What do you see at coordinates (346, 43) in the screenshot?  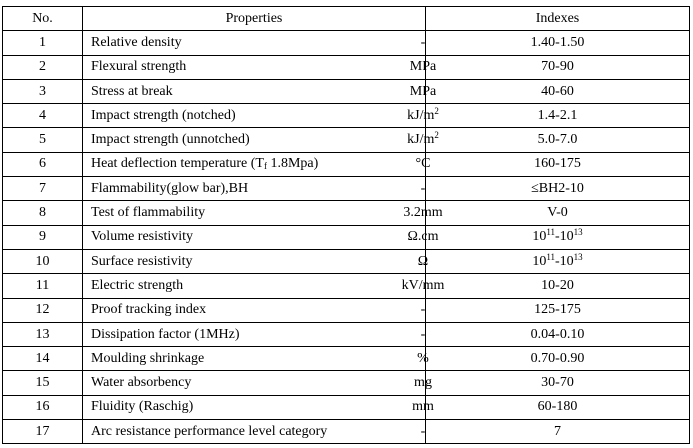 I see `table-row: 1 Relative density - 1.40-1.50` at bounding box center [346, 43].